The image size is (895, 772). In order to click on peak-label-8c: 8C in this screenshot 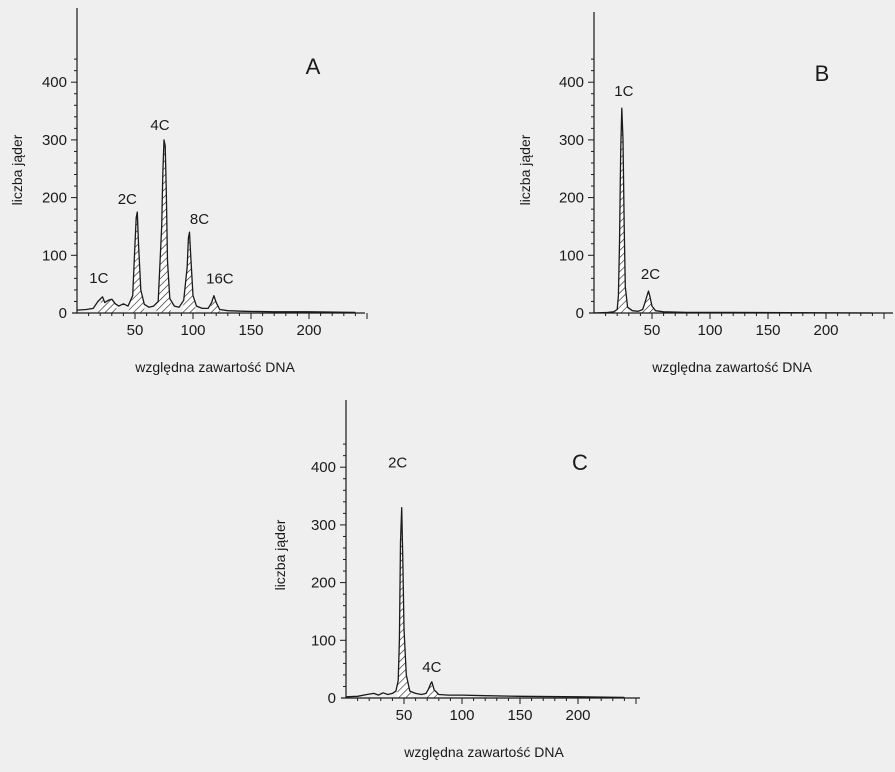, I will do `click(199, 219)`.